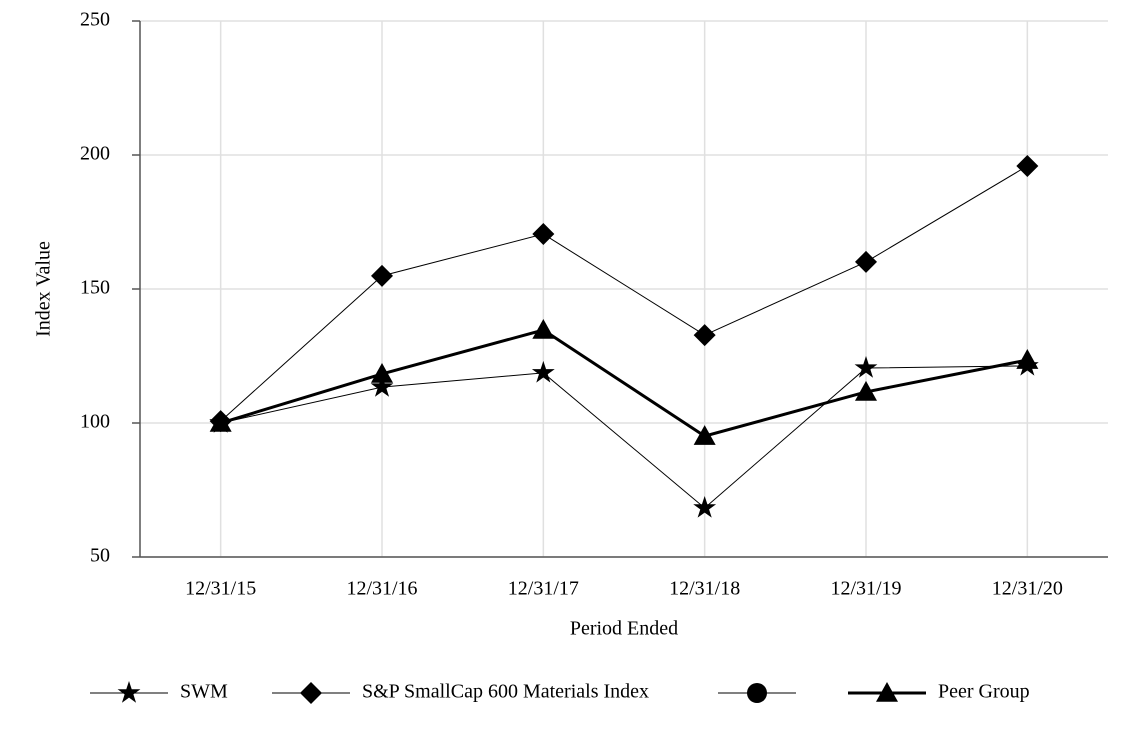 The height and width of the screenshot is (732, 1128). What do you see at coordinates (505, 692) in the screenshot?
I see `legend-label: S&P SmallCap 600 Materials Index` at bounding box center [505, 692].